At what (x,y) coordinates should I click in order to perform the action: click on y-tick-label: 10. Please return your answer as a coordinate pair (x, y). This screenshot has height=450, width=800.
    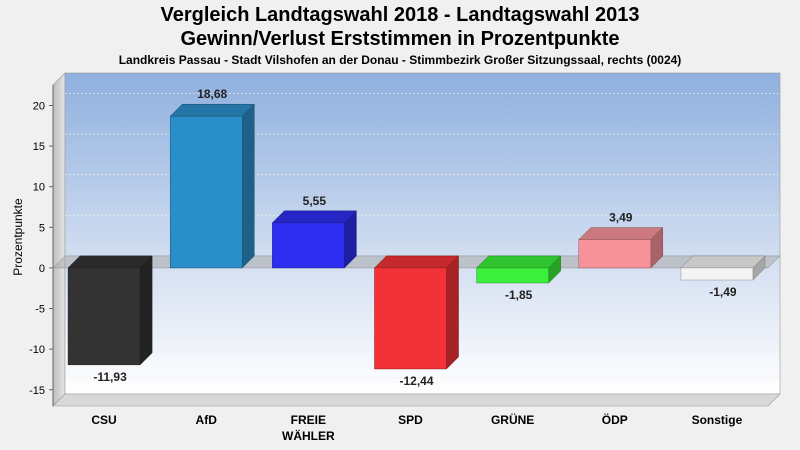
    Looking at the image, I should click on (39, 188).